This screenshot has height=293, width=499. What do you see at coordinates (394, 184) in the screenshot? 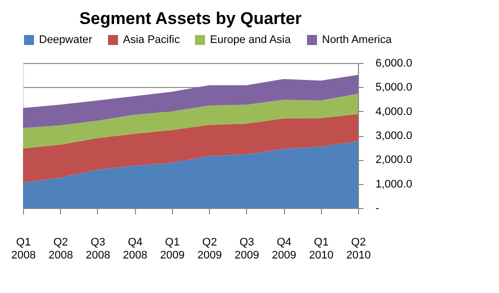
I see `y-tick-label: 1,000.0` at bounding box center [394, 184].